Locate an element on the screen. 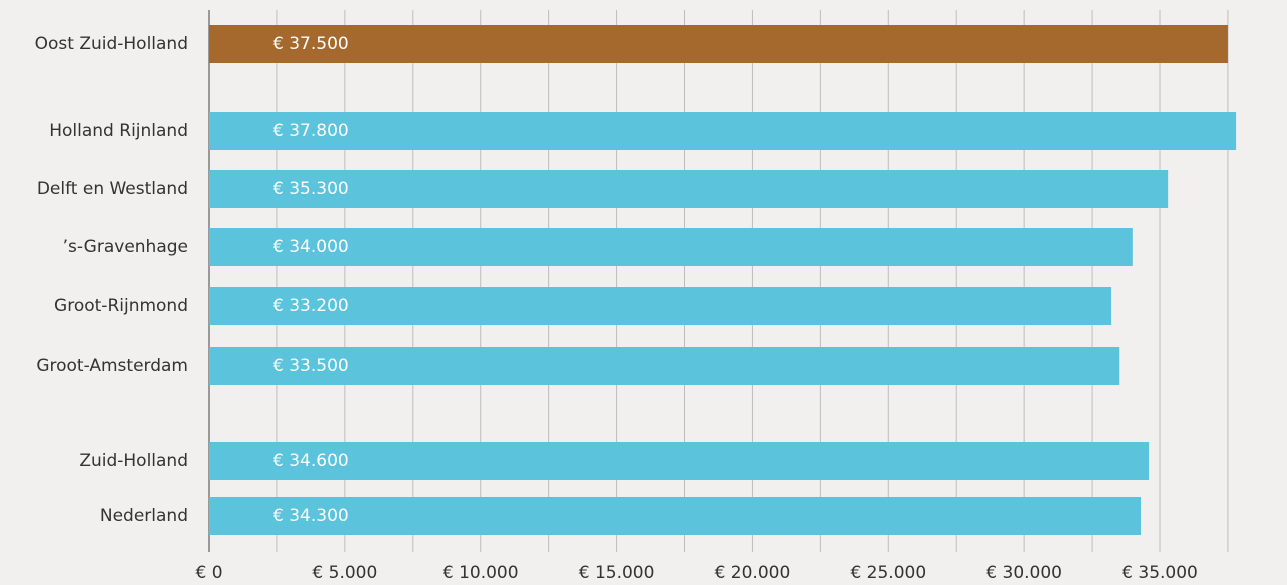  x-tick-label: € 30.000 is located at coordinates (1024, 573).